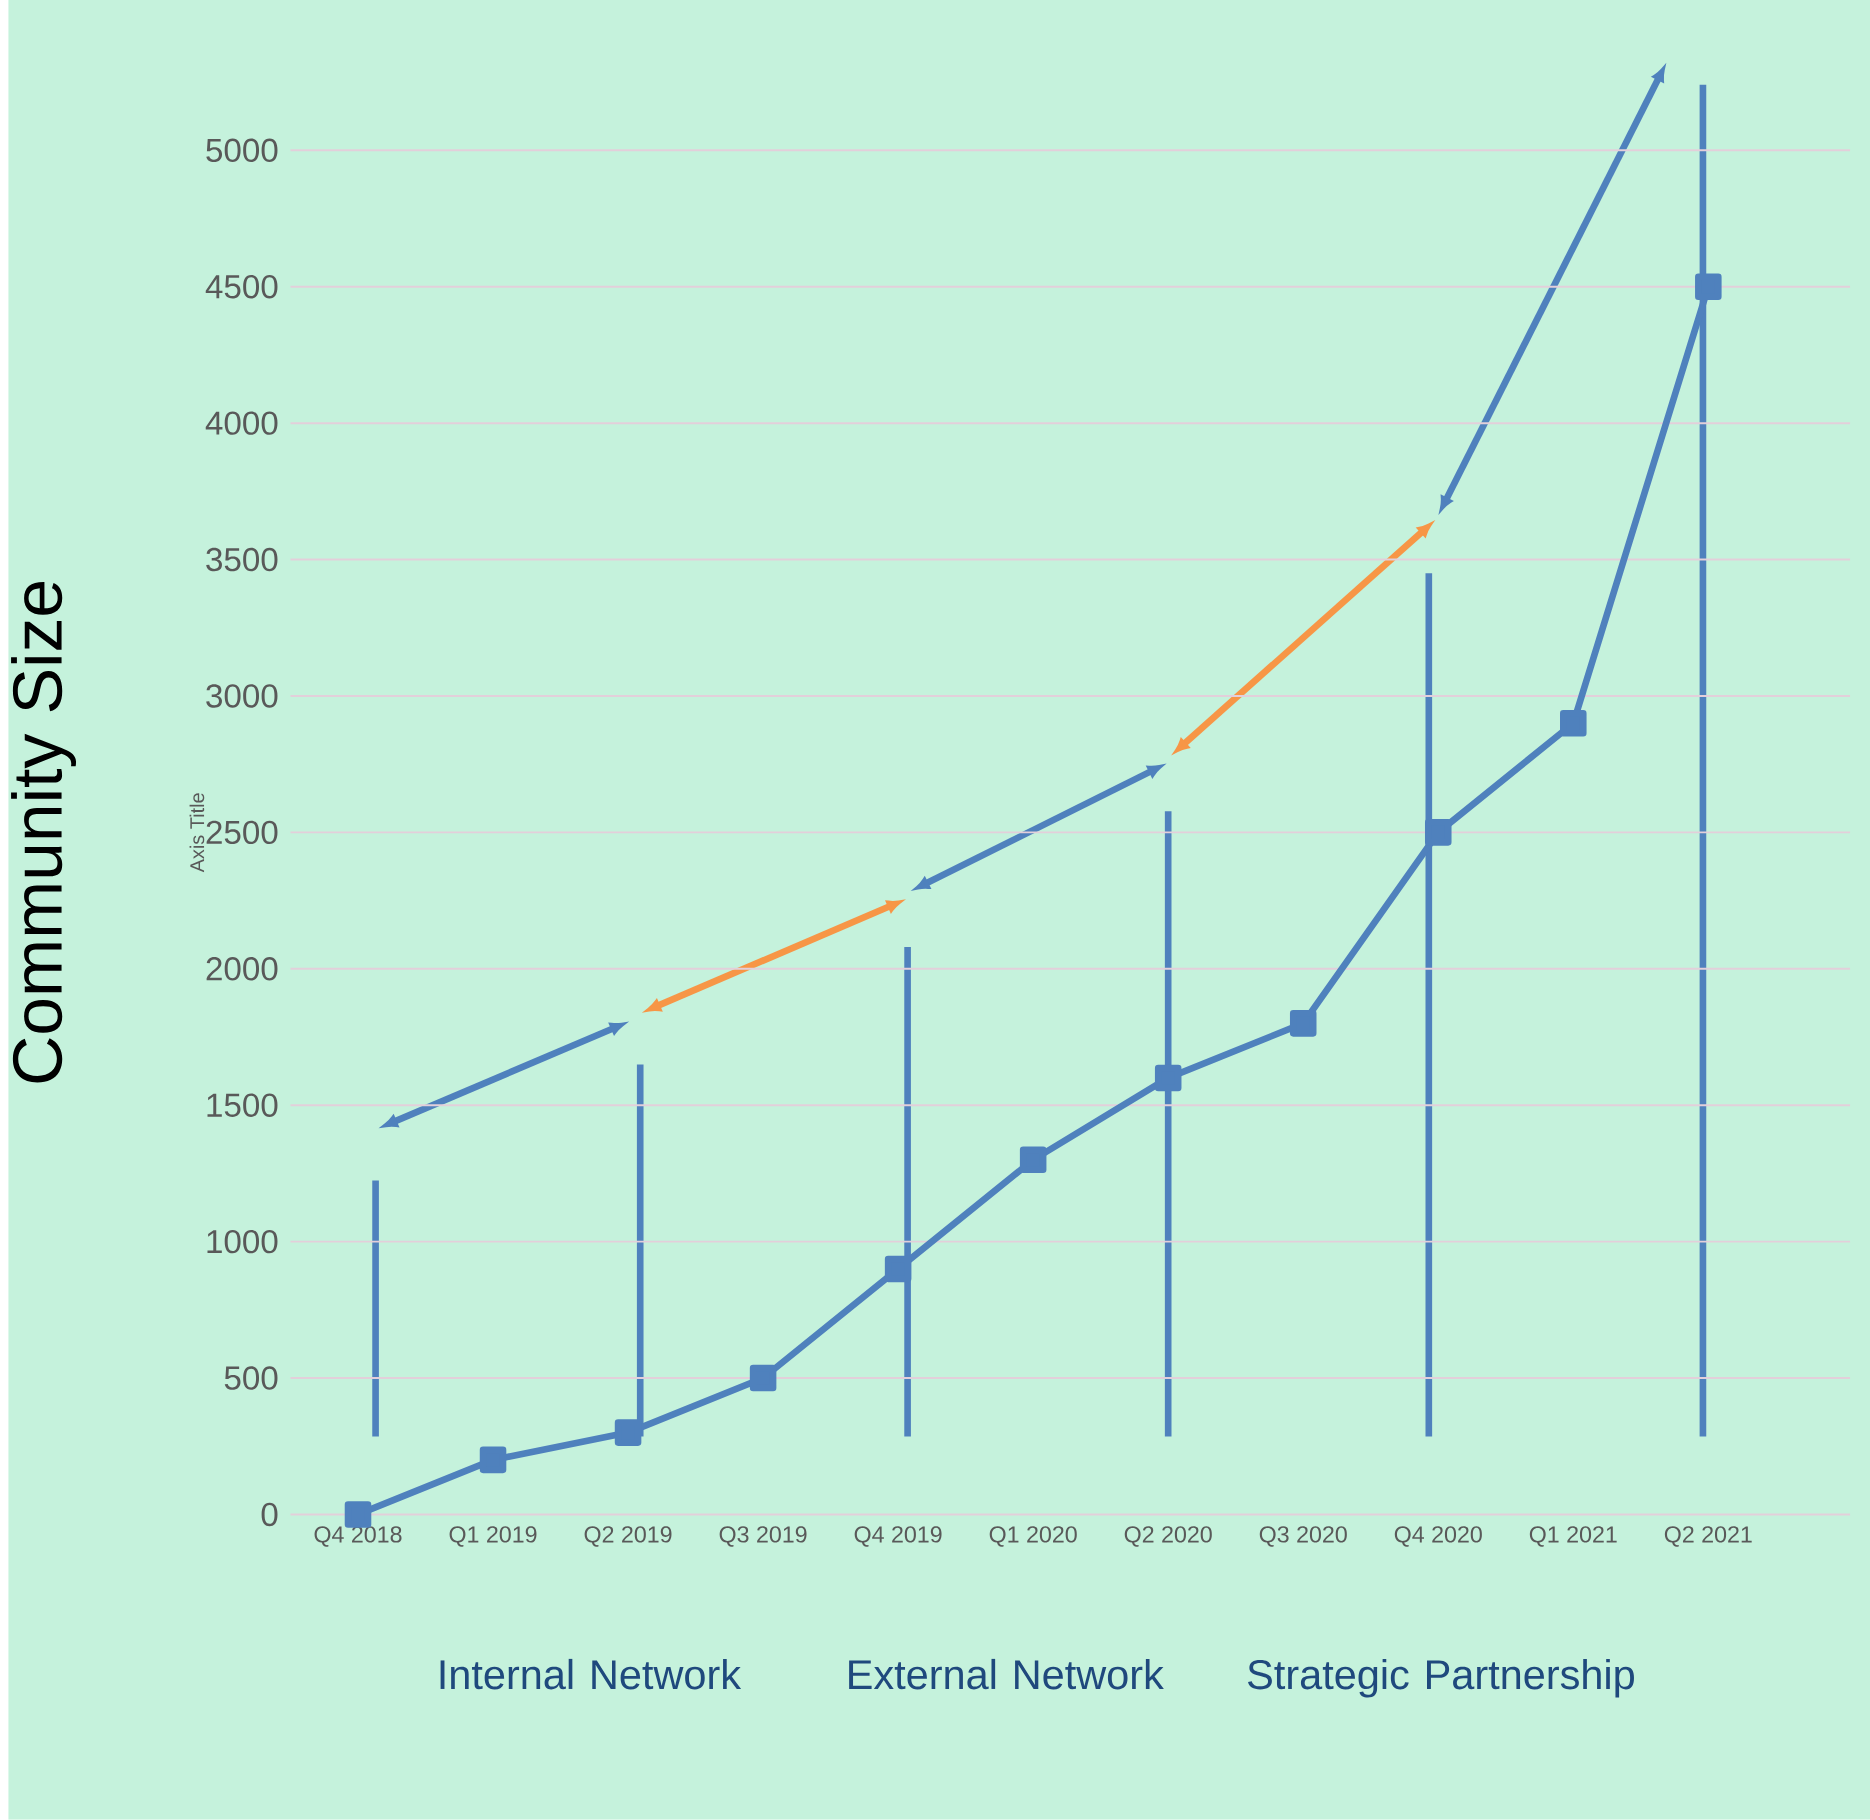 The width and height of the screenshot is (1870, 1820). I want to click on x-tick-label: Q1 2021, so click(1573, 1536).